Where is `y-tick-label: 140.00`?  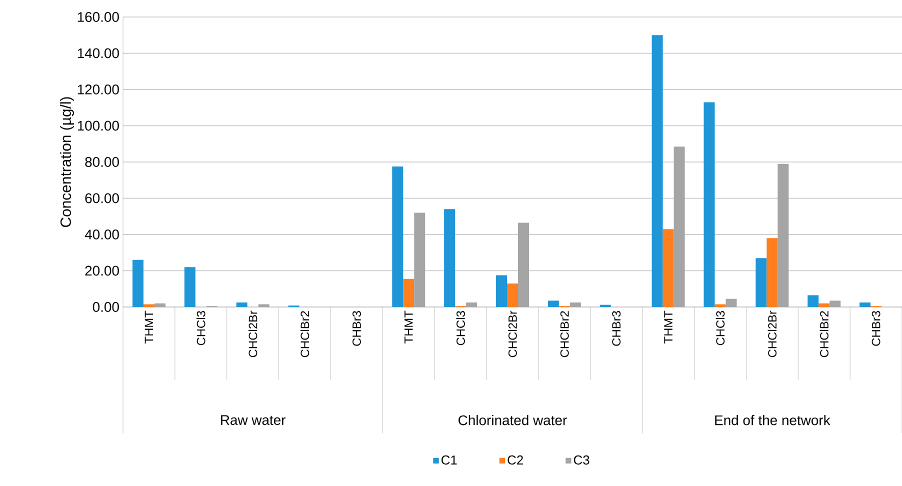
y-tick-label: 140.00 is located at coordinates (98, 53).